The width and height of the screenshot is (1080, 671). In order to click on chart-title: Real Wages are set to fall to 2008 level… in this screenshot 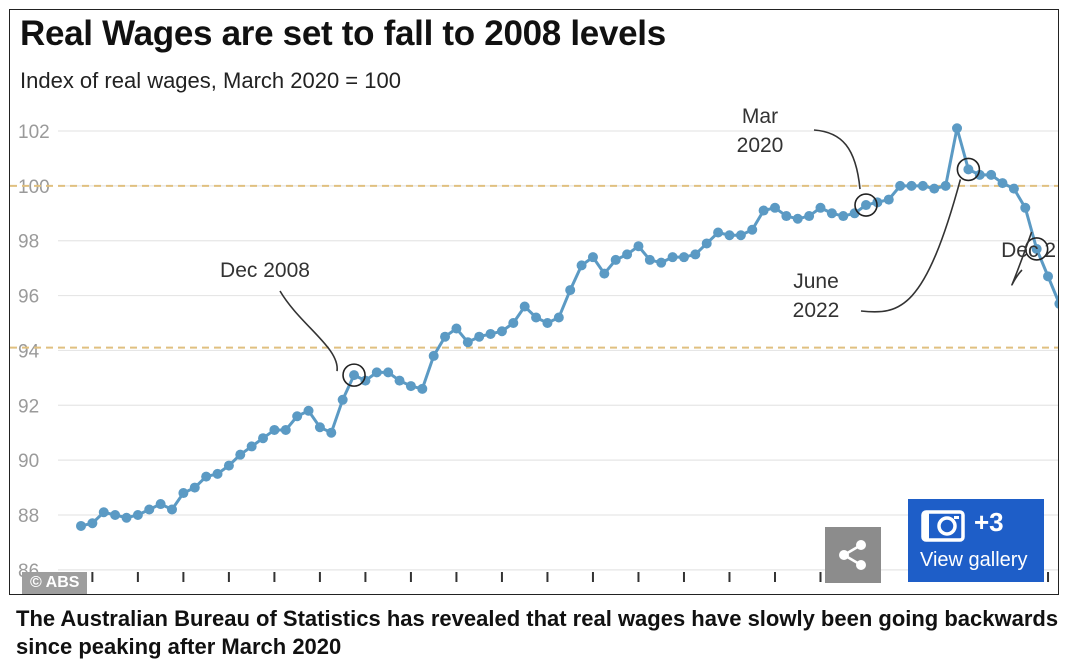, I will do `click(343, 33)`.